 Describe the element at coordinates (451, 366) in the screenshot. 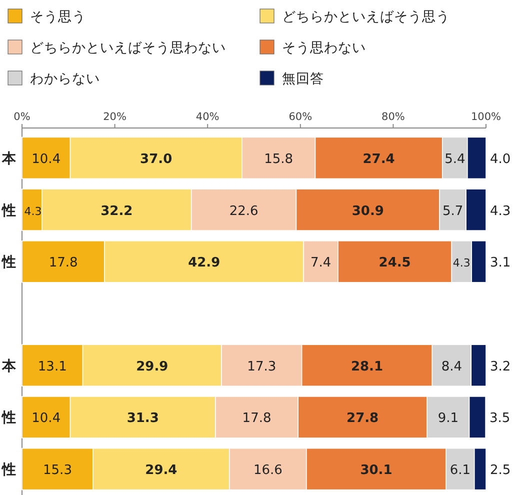

I see `data-label: 8.4` at that location.